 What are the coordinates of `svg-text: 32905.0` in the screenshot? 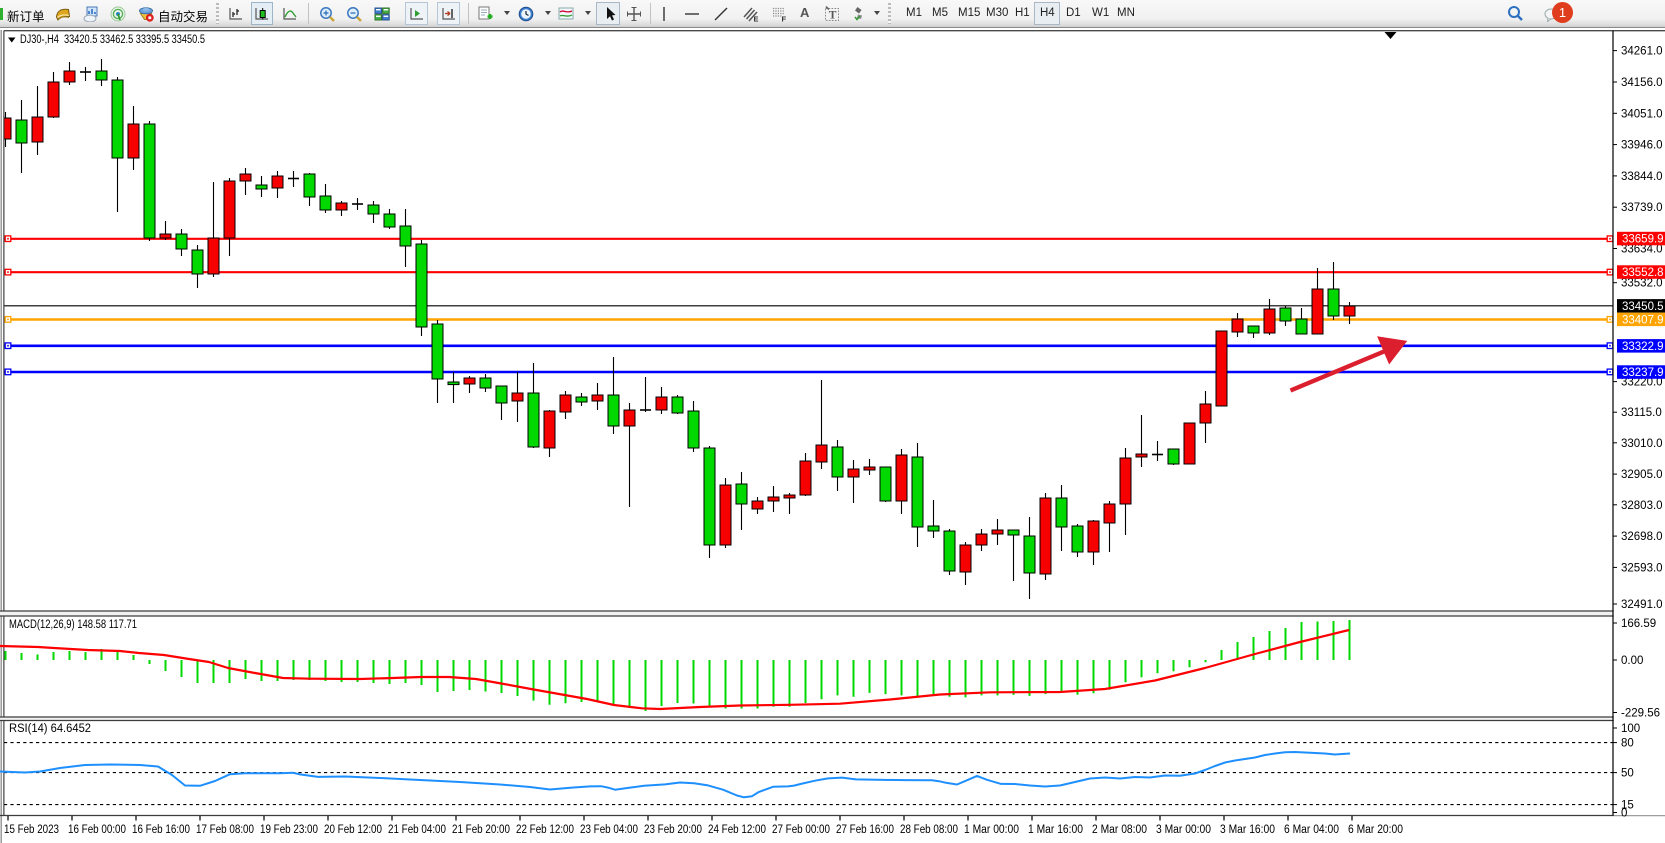 It's located at (1642, 475).